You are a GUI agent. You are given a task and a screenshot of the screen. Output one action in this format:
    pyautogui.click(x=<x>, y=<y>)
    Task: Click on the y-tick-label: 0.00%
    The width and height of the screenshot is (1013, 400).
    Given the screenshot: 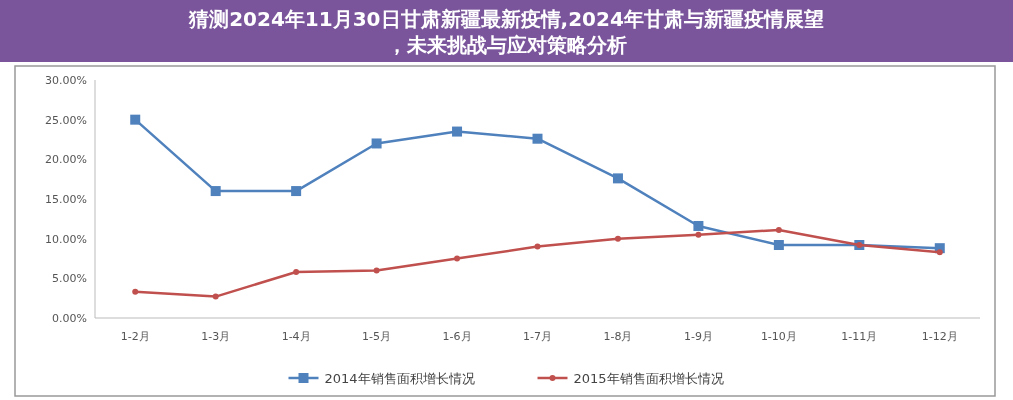 What is the action you would take?
    pyautogui.click(x=69, y=318)
    